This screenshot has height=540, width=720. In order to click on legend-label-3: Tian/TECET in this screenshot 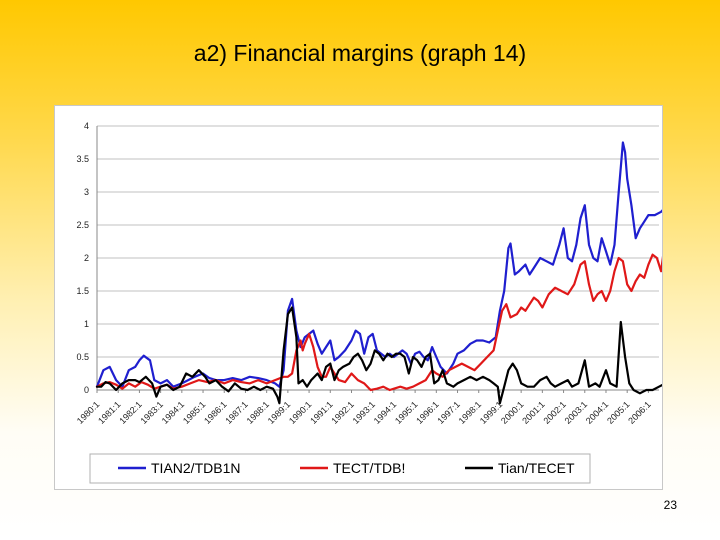, I will do `click(536, 468)`.